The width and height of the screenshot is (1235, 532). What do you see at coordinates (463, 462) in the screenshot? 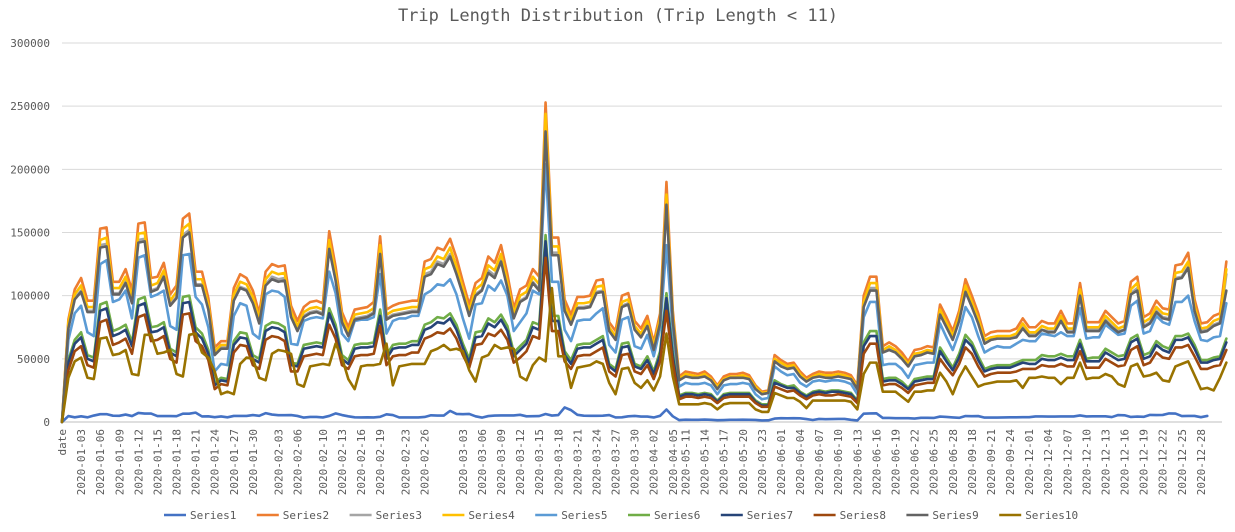
I see `x-tick-label: 2020-03-03` at bounding box center [463, 462].